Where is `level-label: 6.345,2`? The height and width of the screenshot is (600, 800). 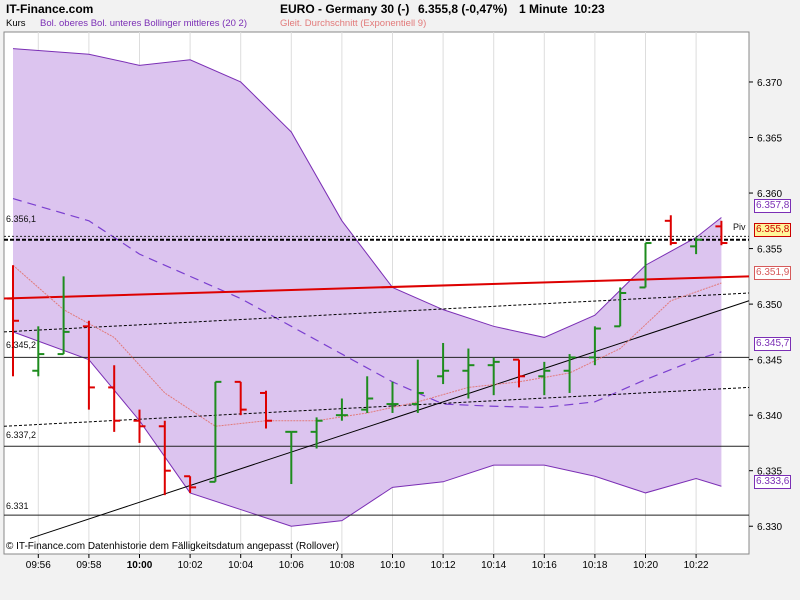 level-label: 6.345,2 is located at coordinates (21, 345).